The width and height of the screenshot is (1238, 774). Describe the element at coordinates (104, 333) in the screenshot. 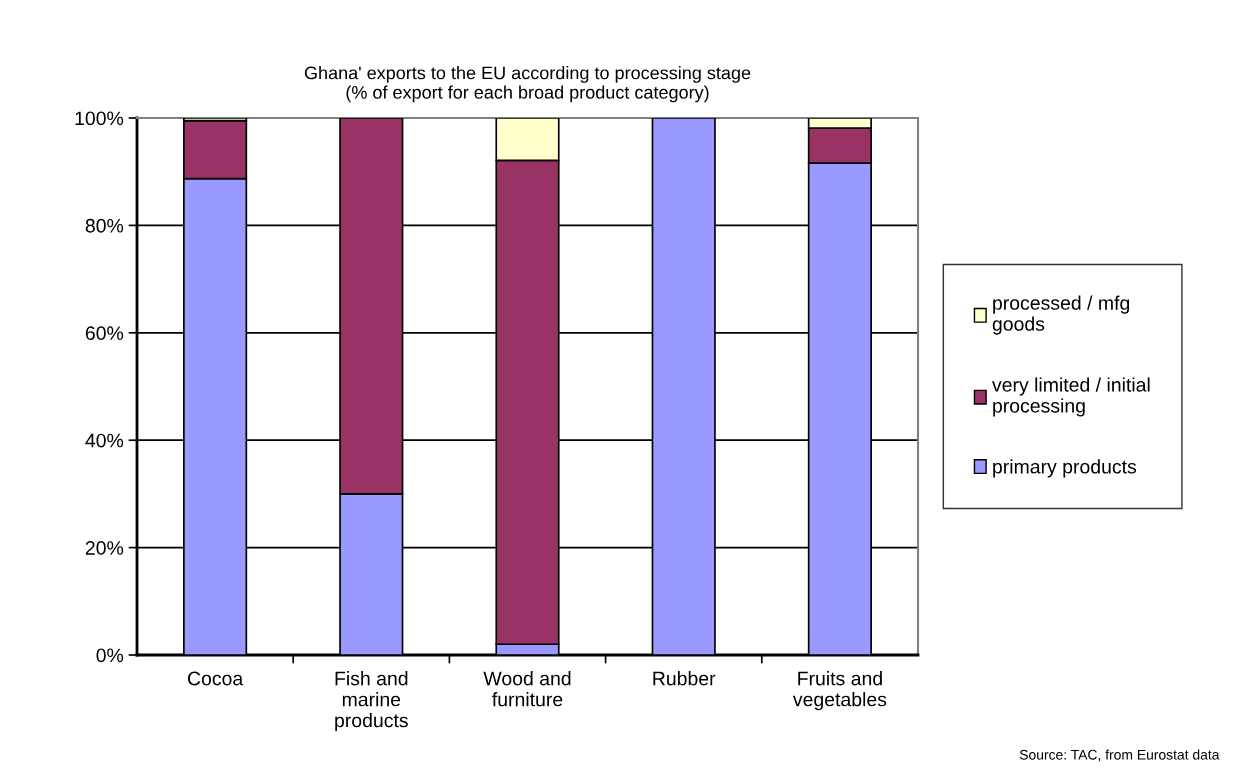

I see `y-tick-label: 60%` at that location.